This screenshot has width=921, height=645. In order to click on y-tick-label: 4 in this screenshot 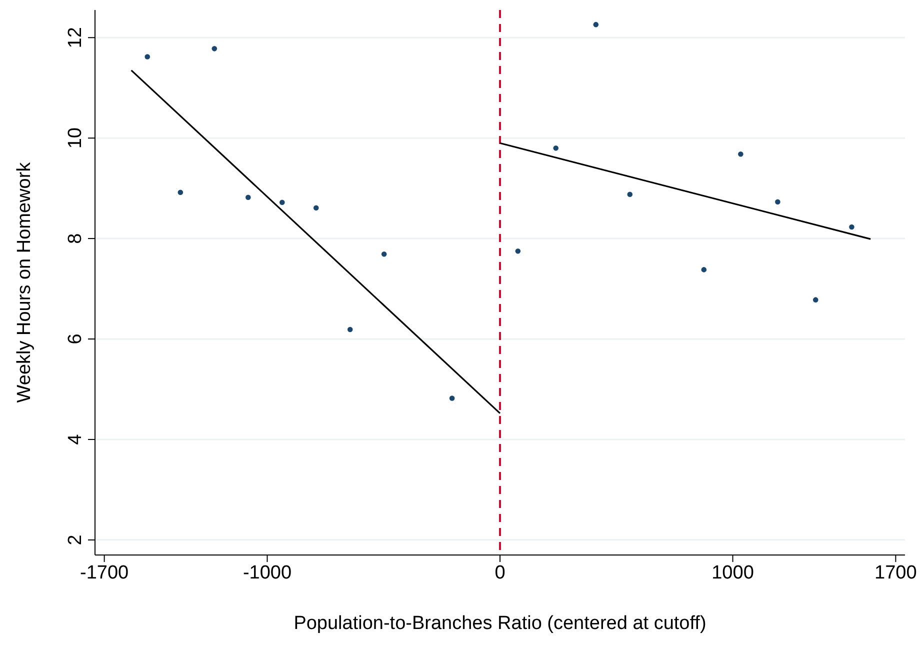, I will do `click(75, 439)`.